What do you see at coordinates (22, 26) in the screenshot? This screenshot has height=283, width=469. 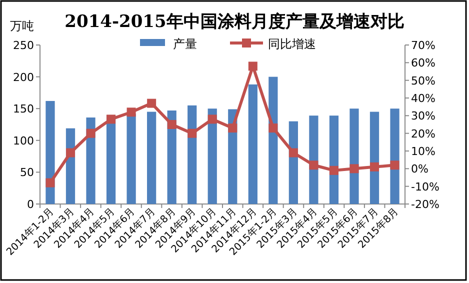 I see `y-axis-title: 万吨` at bounding box center [22, 26].